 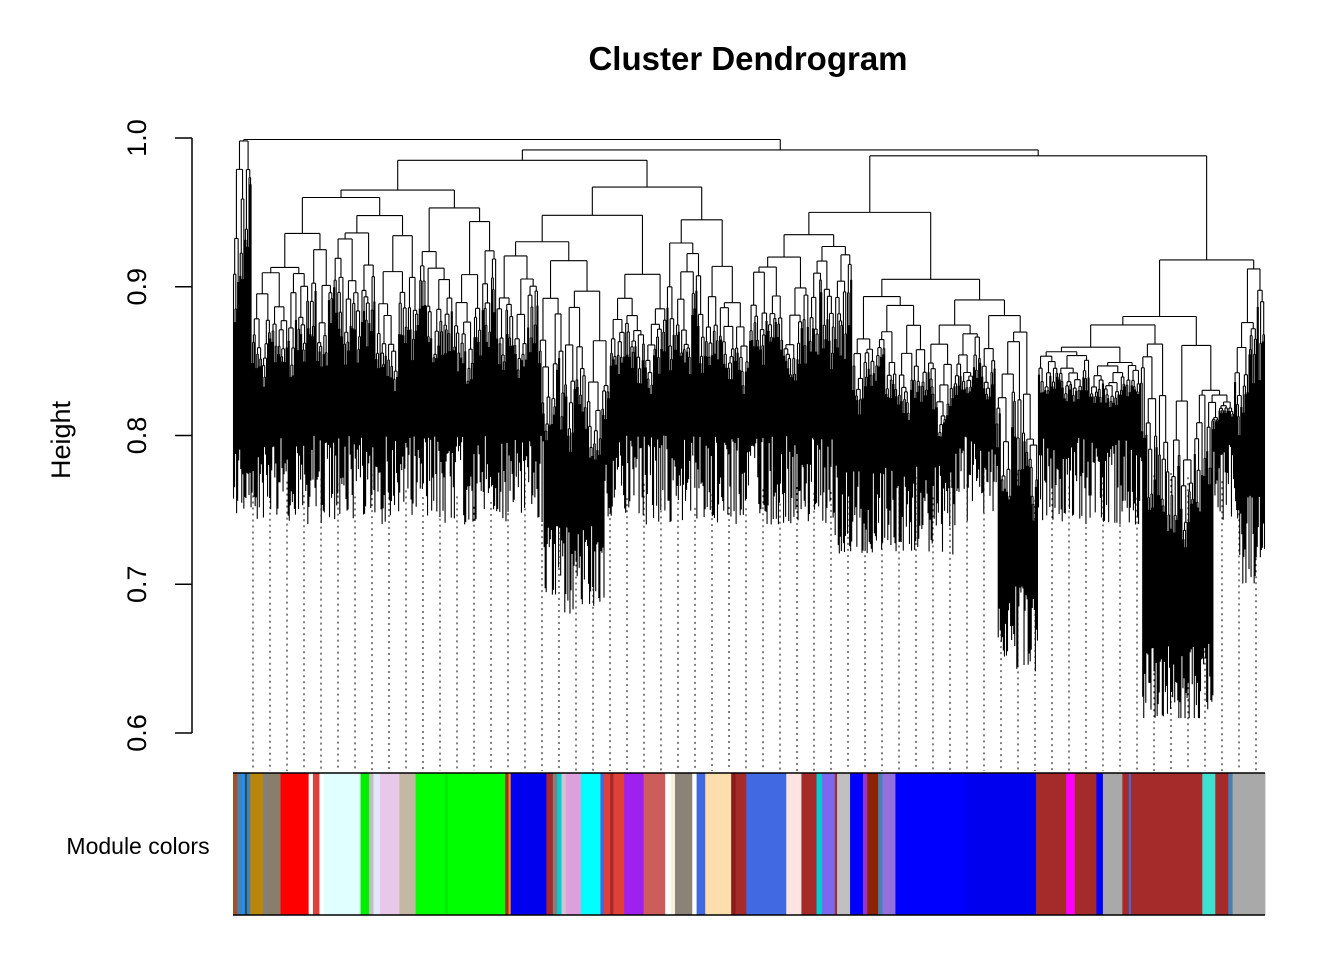 I want to click on y-axis: 0.6 0.7 0.8 0.9 1.0, so click(x=157, y=435).